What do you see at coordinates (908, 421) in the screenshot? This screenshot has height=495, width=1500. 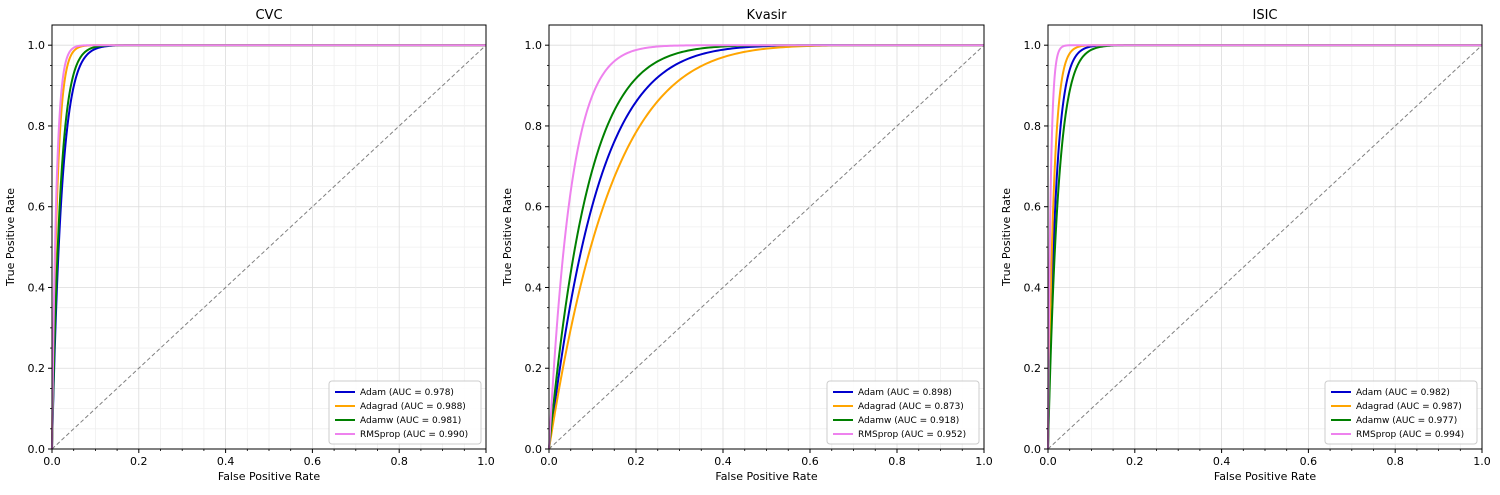 I see `legend-entry: Adamw (AUC = 0.918)` at bounding box center [908, 421].